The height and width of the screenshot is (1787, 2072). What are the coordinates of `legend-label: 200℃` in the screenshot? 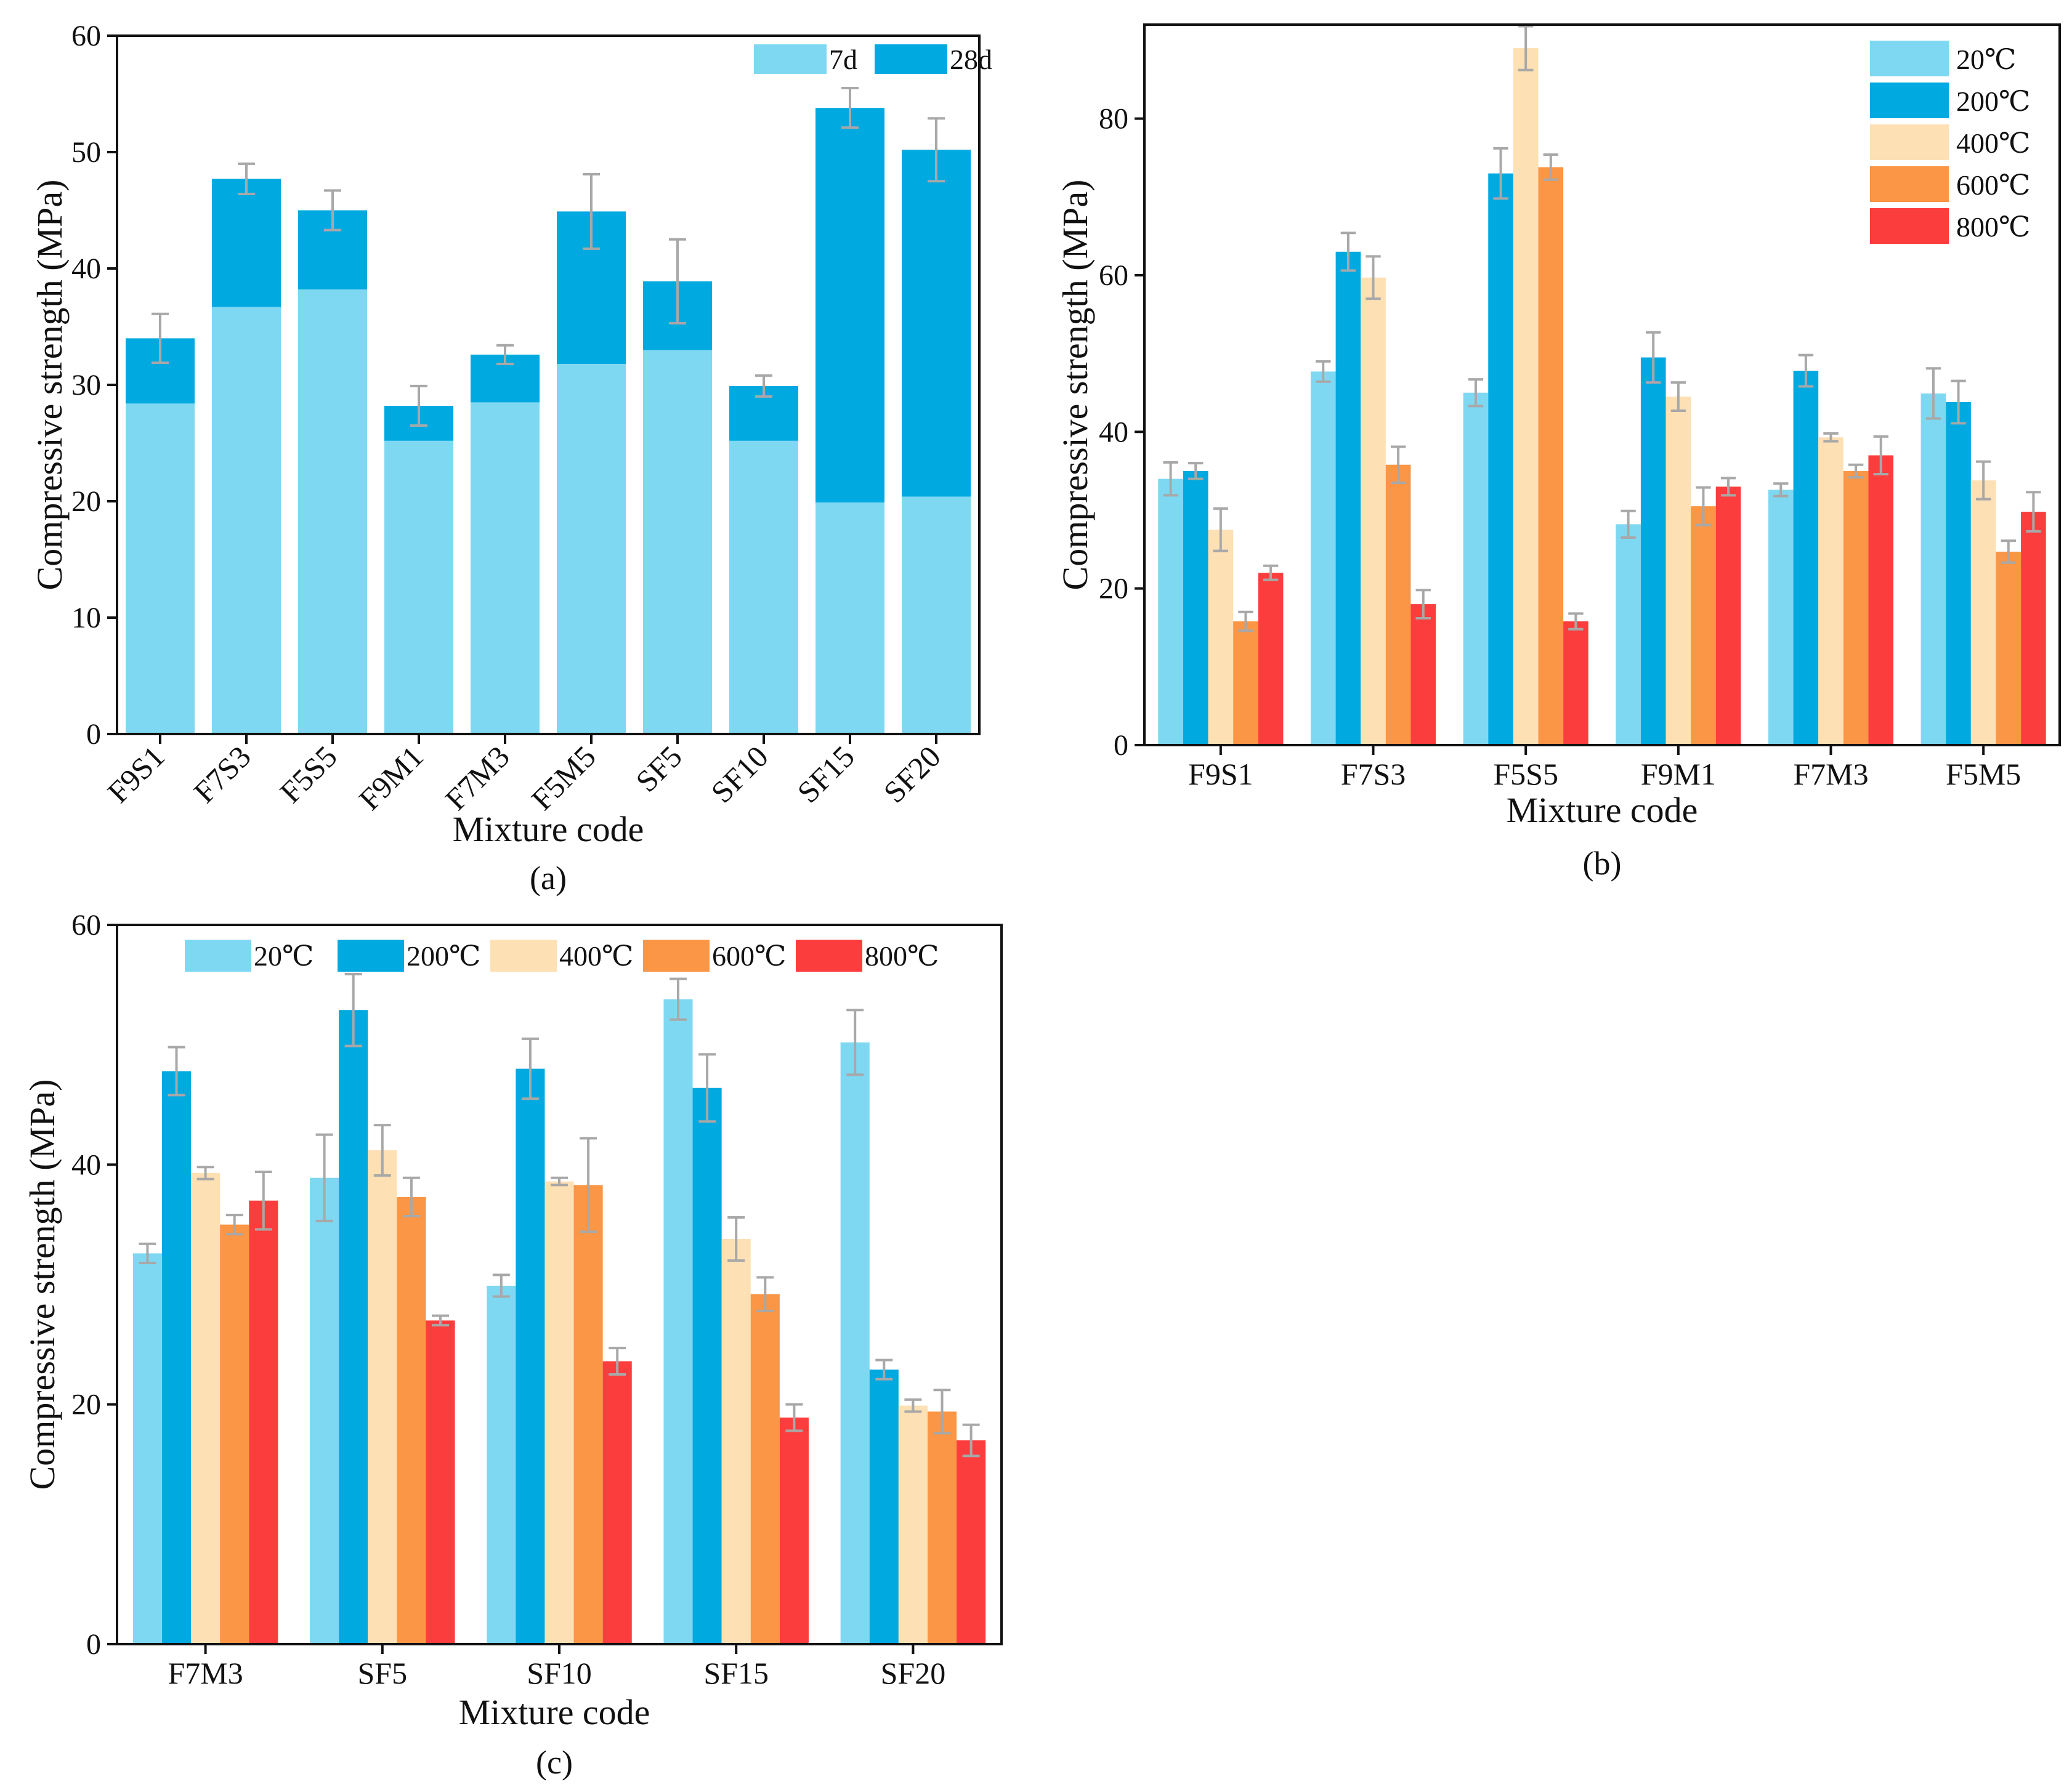 It's located at (1993, 101).